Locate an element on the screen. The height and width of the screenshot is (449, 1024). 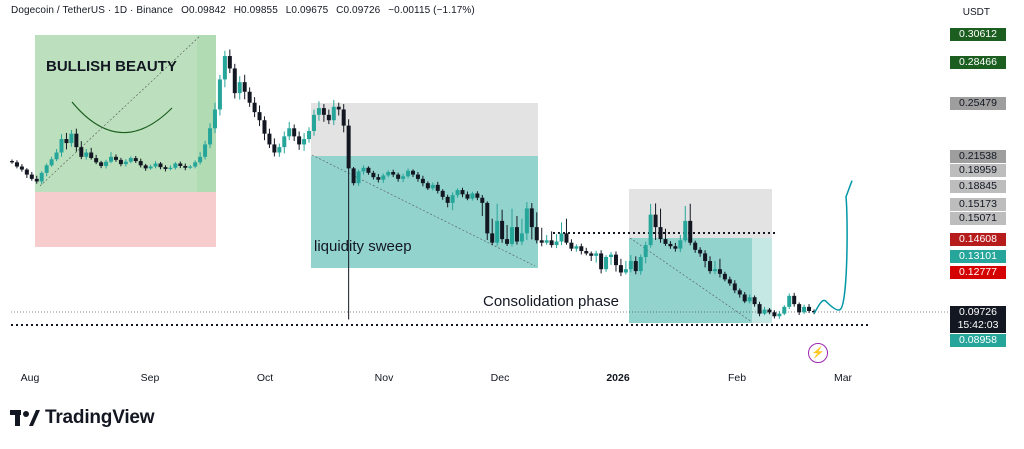
change-value: −0.00115 (−1.17%) is located at coordinates (431, 10).